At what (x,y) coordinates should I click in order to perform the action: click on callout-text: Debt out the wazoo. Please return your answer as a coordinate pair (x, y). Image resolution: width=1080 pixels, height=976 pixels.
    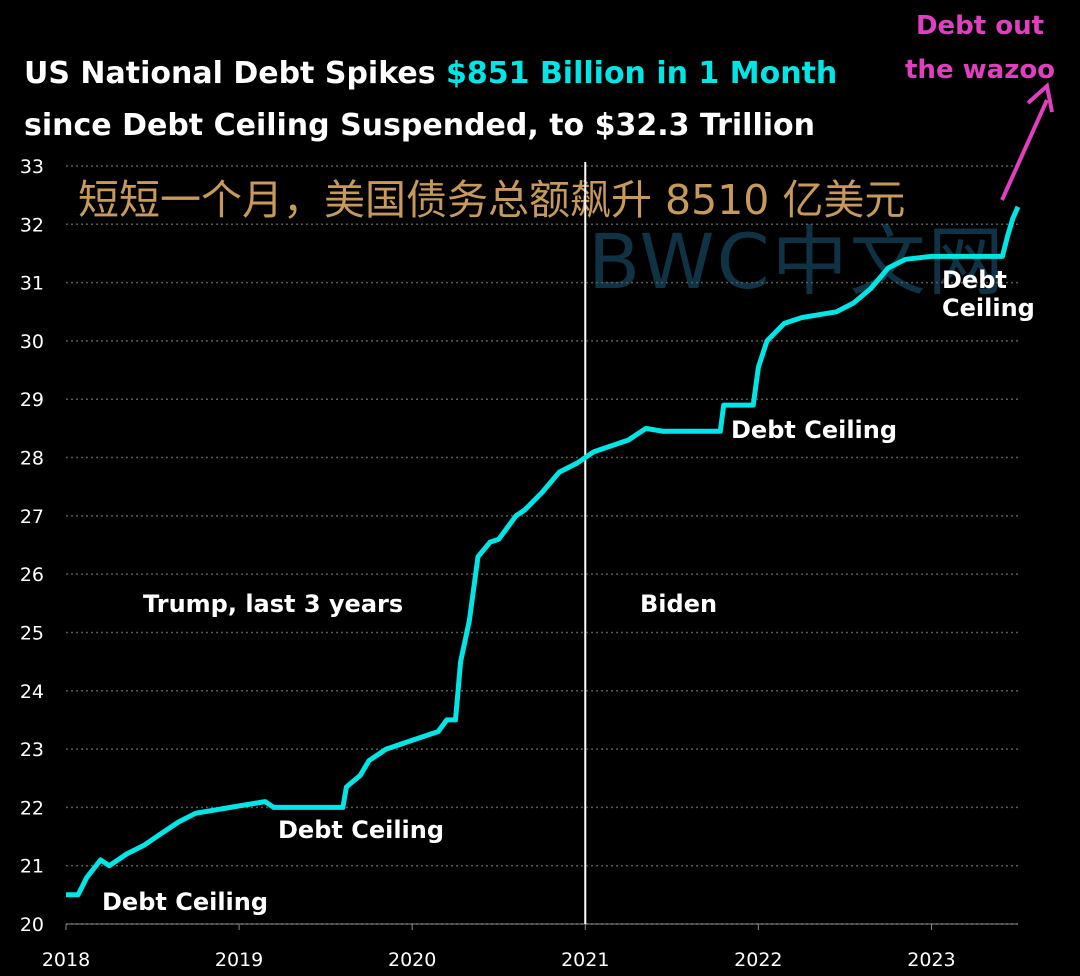
    Looking at the image, I should click on (980, 48).